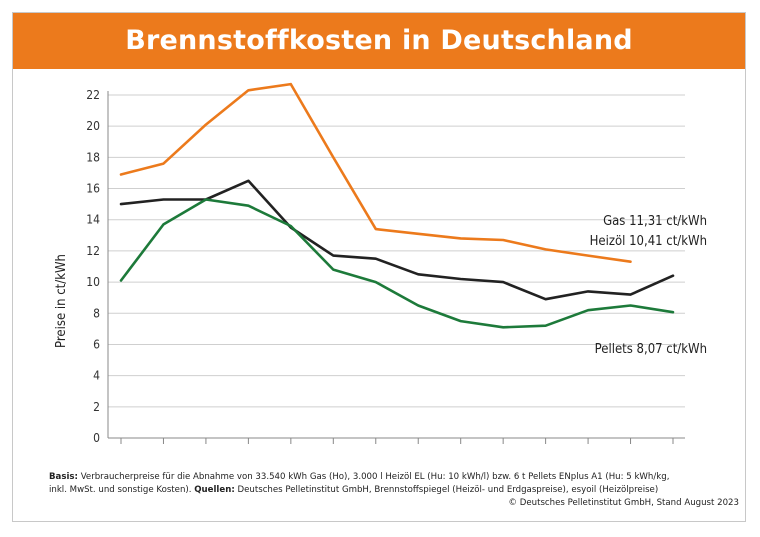 This screenshot has width=760, height=537. I want to click on y-tick-label: 8, so click(96, 313).